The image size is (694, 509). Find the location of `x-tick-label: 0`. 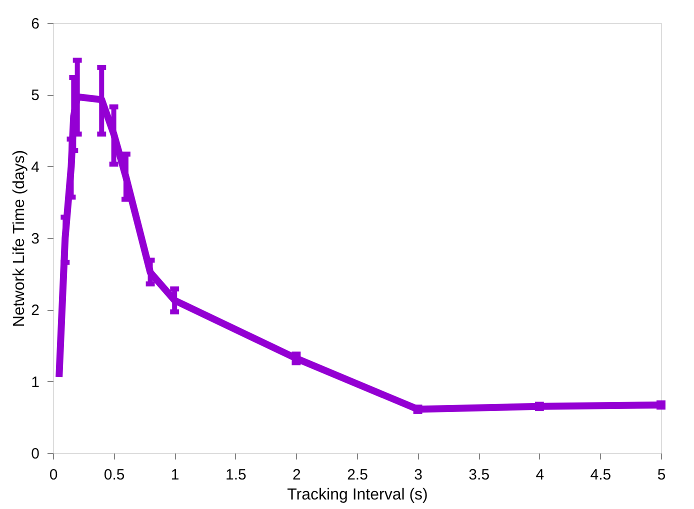

x-tick-label: 0 is located at coordinates (53, 475).